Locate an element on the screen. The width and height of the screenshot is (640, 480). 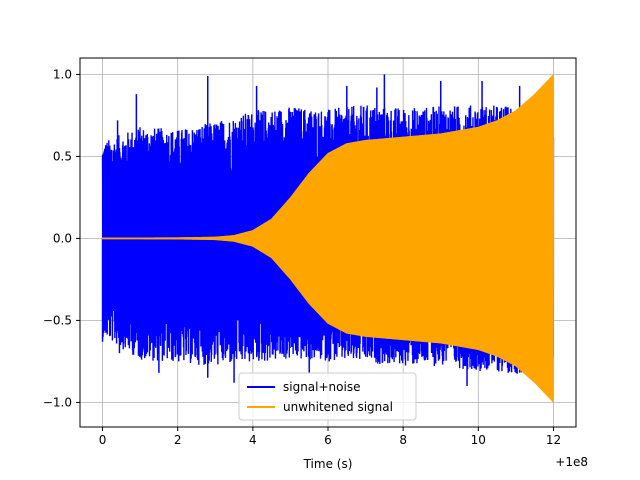
legend-label: signal+noise is located at coordinates (321, 387).